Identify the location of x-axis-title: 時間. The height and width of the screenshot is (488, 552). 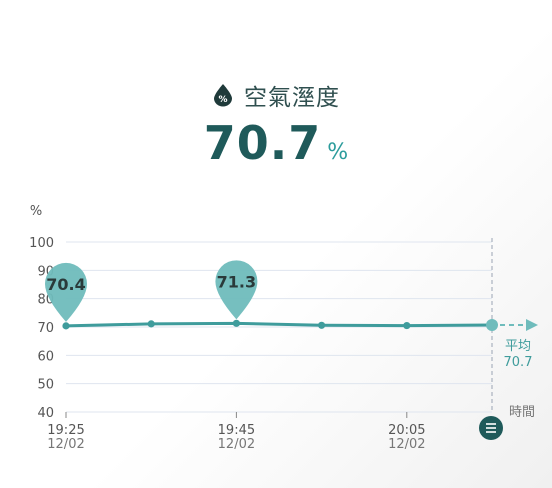
(522, 412).